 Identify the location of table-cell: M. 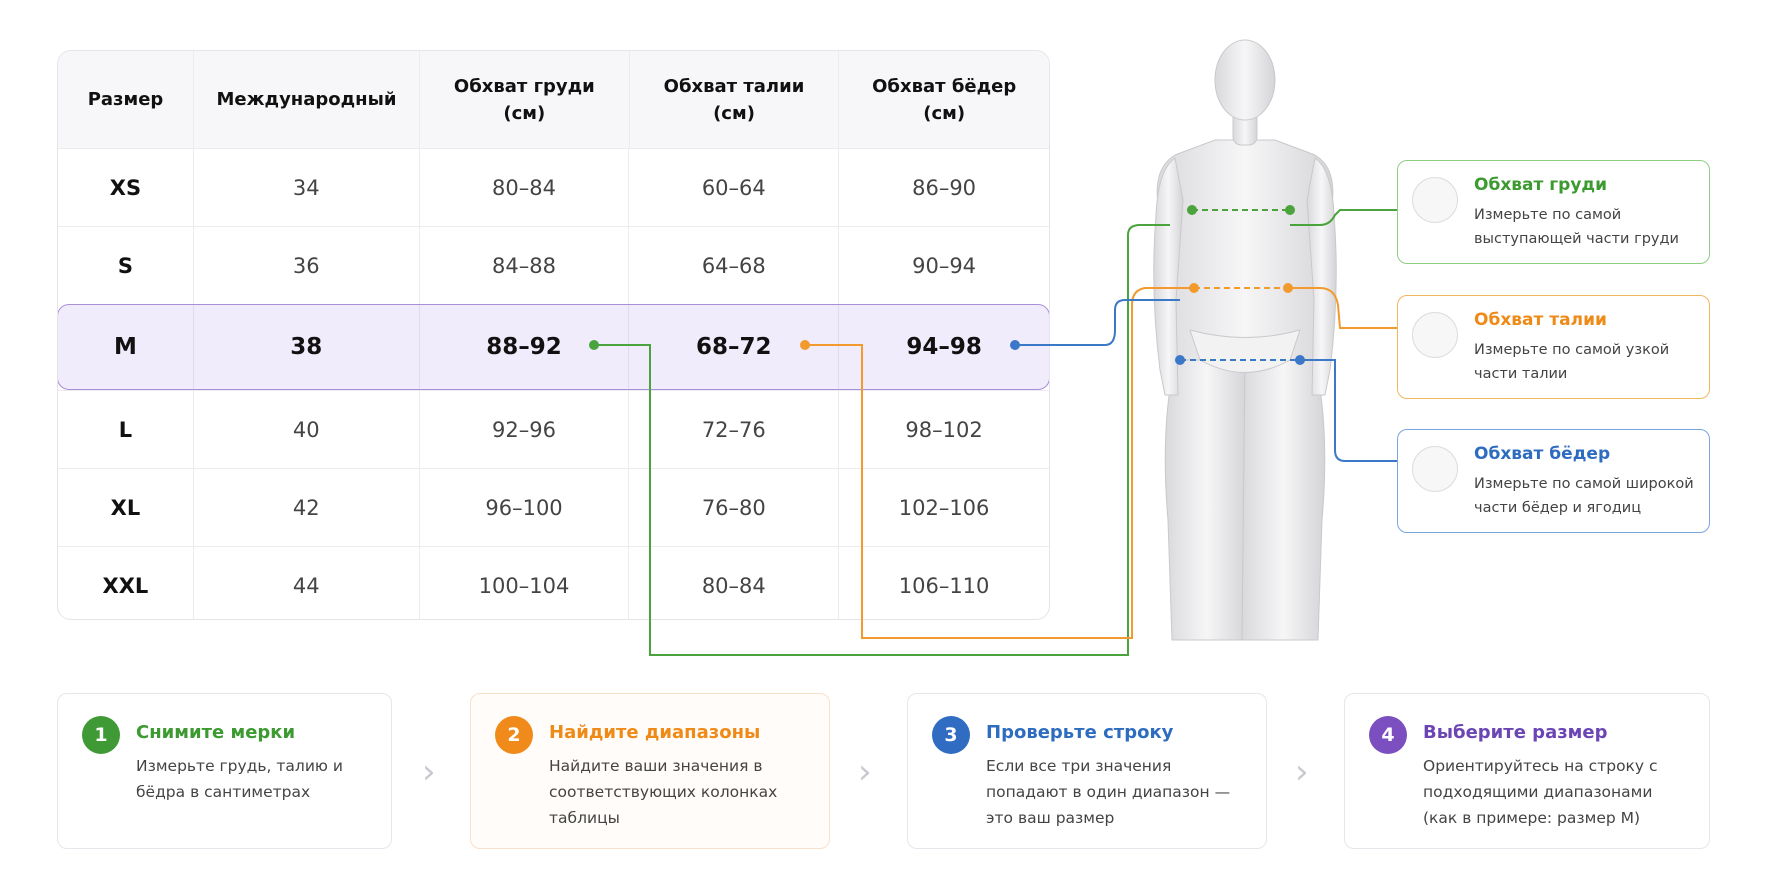
(125, 347).